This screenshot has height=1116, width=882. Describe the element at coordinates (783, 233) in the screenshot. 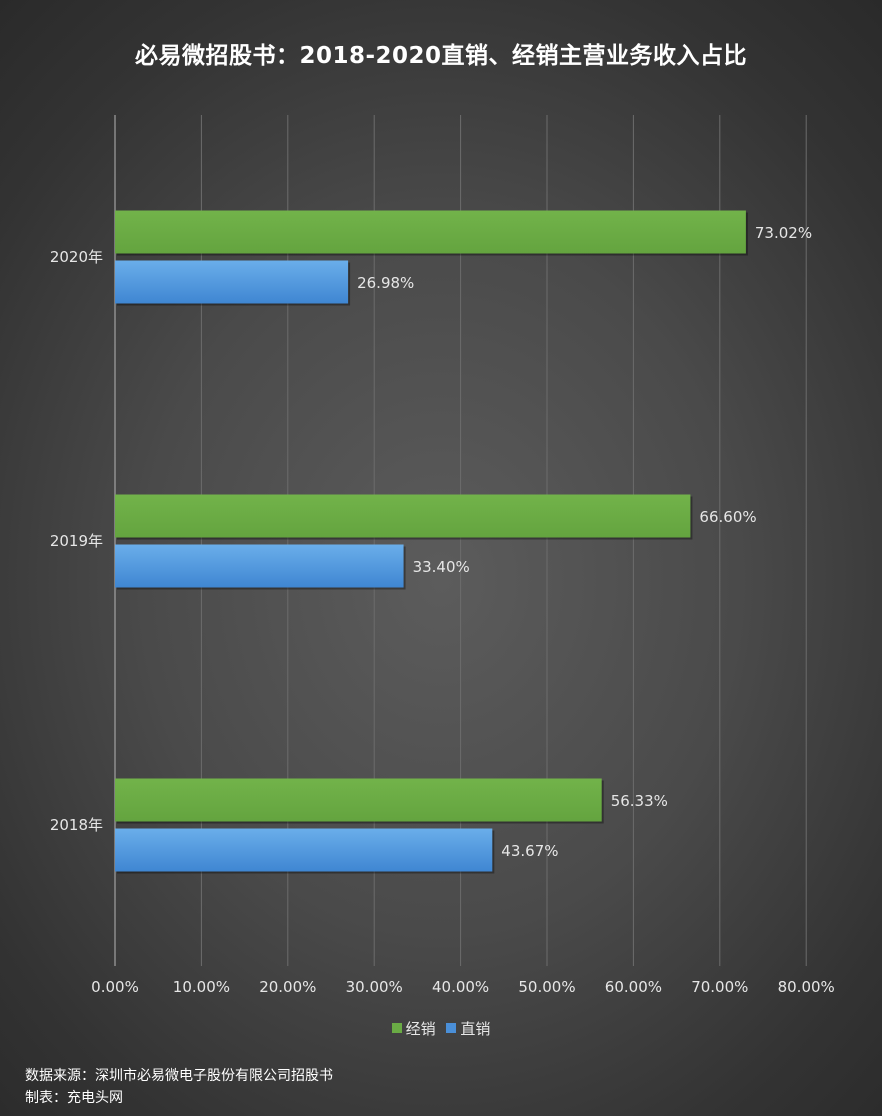

I see `data-label: 73.02%` at that location.